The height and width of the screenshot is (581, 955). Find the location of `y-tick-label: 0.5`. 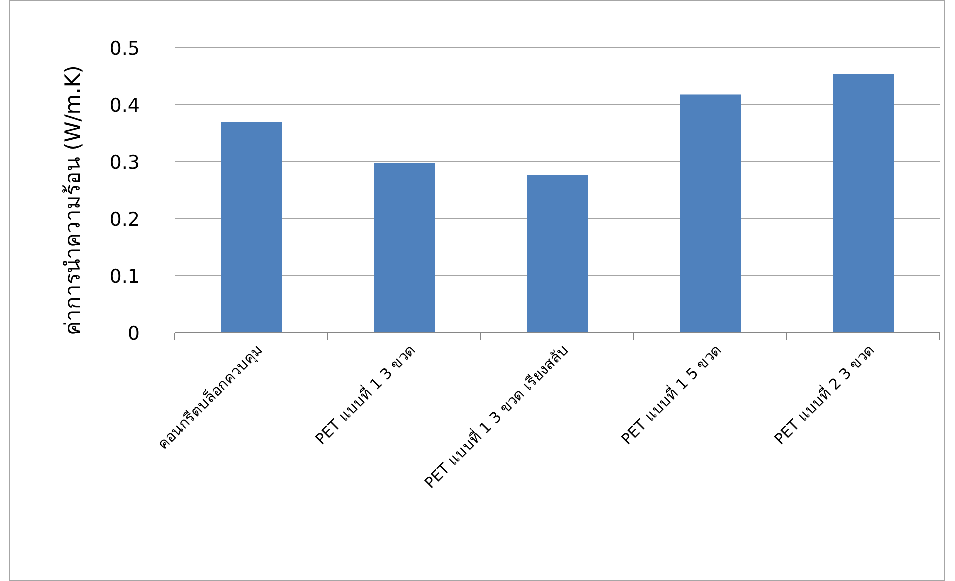

y-tick-label: 0.5 is located at coordinates (125, 49).